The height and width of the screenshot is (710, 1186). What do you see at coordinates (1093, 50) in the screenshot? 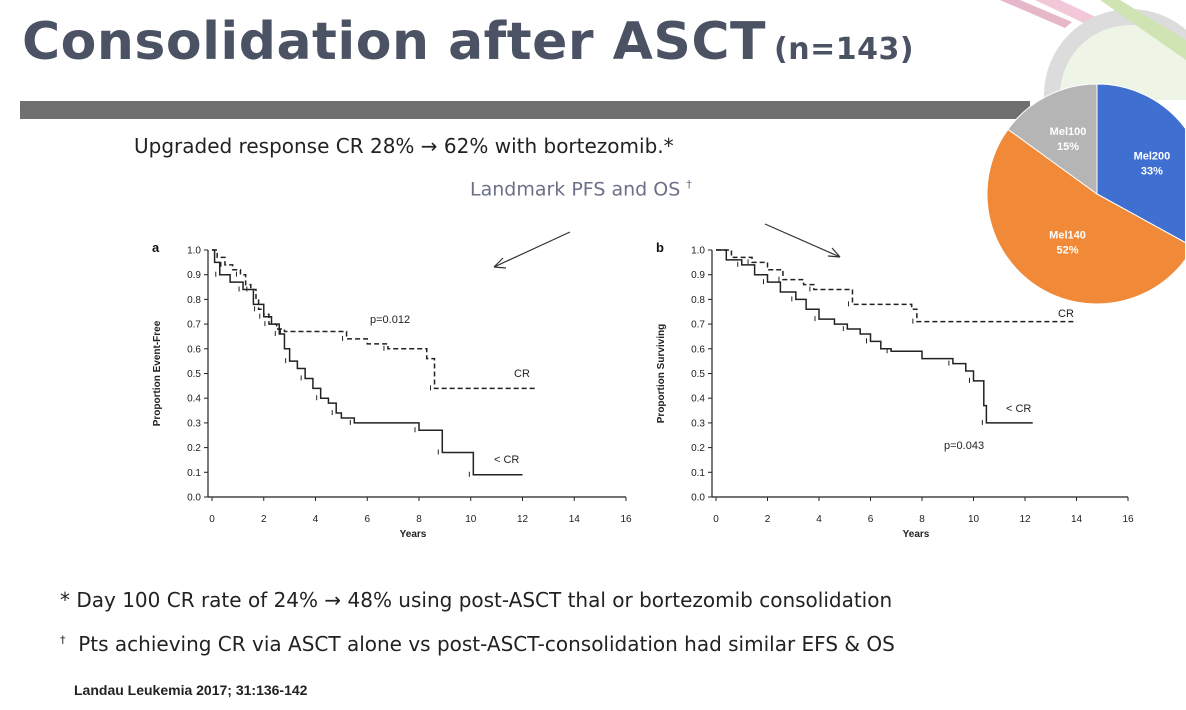
I see `decorative-swoosh` at bounding box center [1093, 50].